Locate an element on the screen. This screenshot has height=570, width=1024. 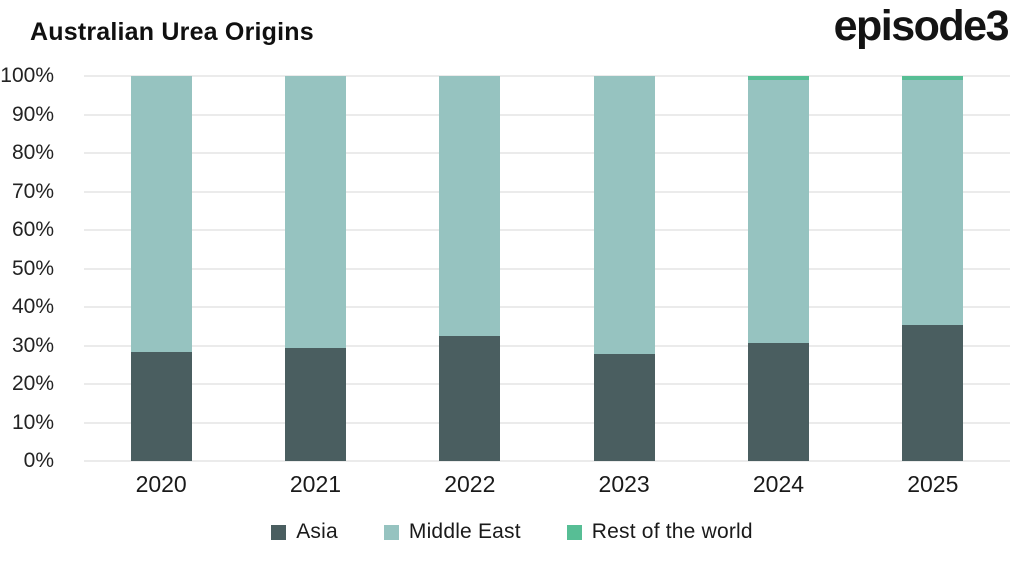
legend-item-rest-of-the-world: Rest of the world is located at coordinates (659, 532).